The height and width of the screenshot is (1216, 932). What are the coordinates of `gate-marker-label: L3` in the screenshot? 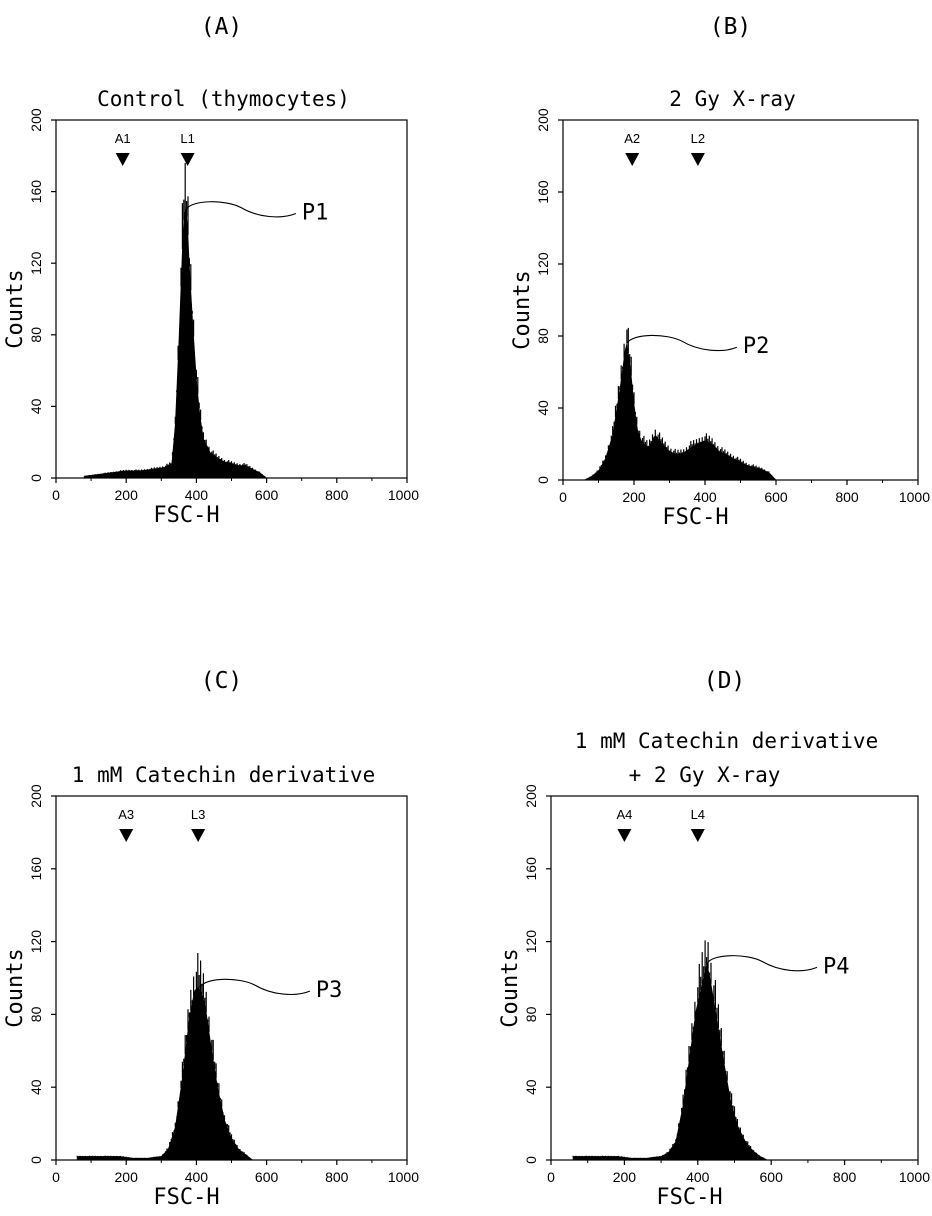 It's located at (198, 814).